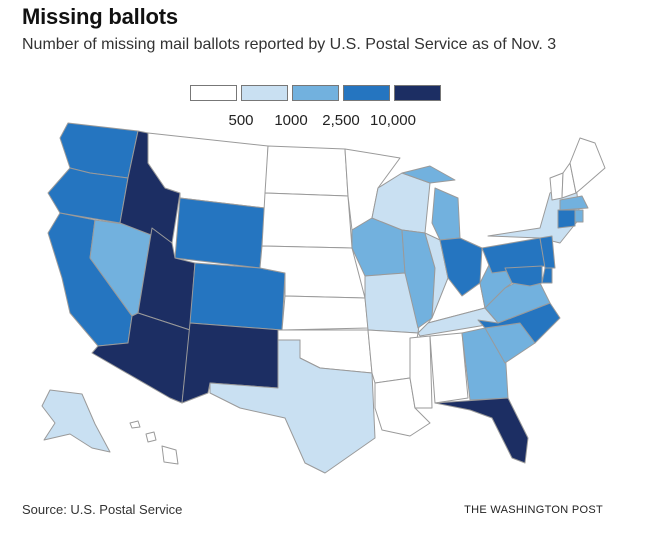  I want to click on state-ma, so click(574, 203).